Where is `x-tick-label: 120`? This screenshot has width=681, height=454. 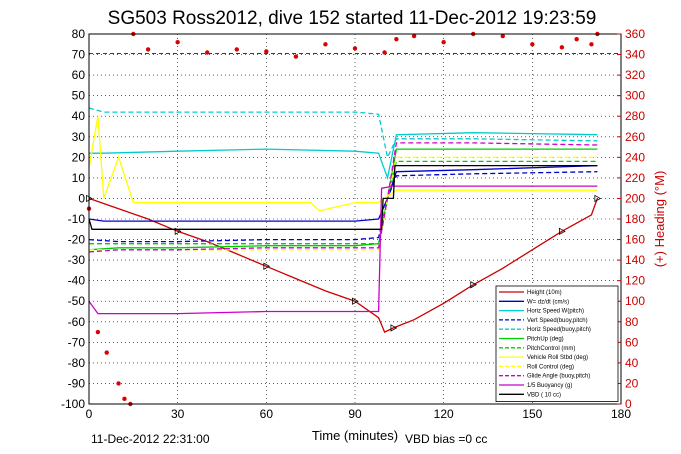 x-tick-label: 120 is located at coordinates (444, 414).